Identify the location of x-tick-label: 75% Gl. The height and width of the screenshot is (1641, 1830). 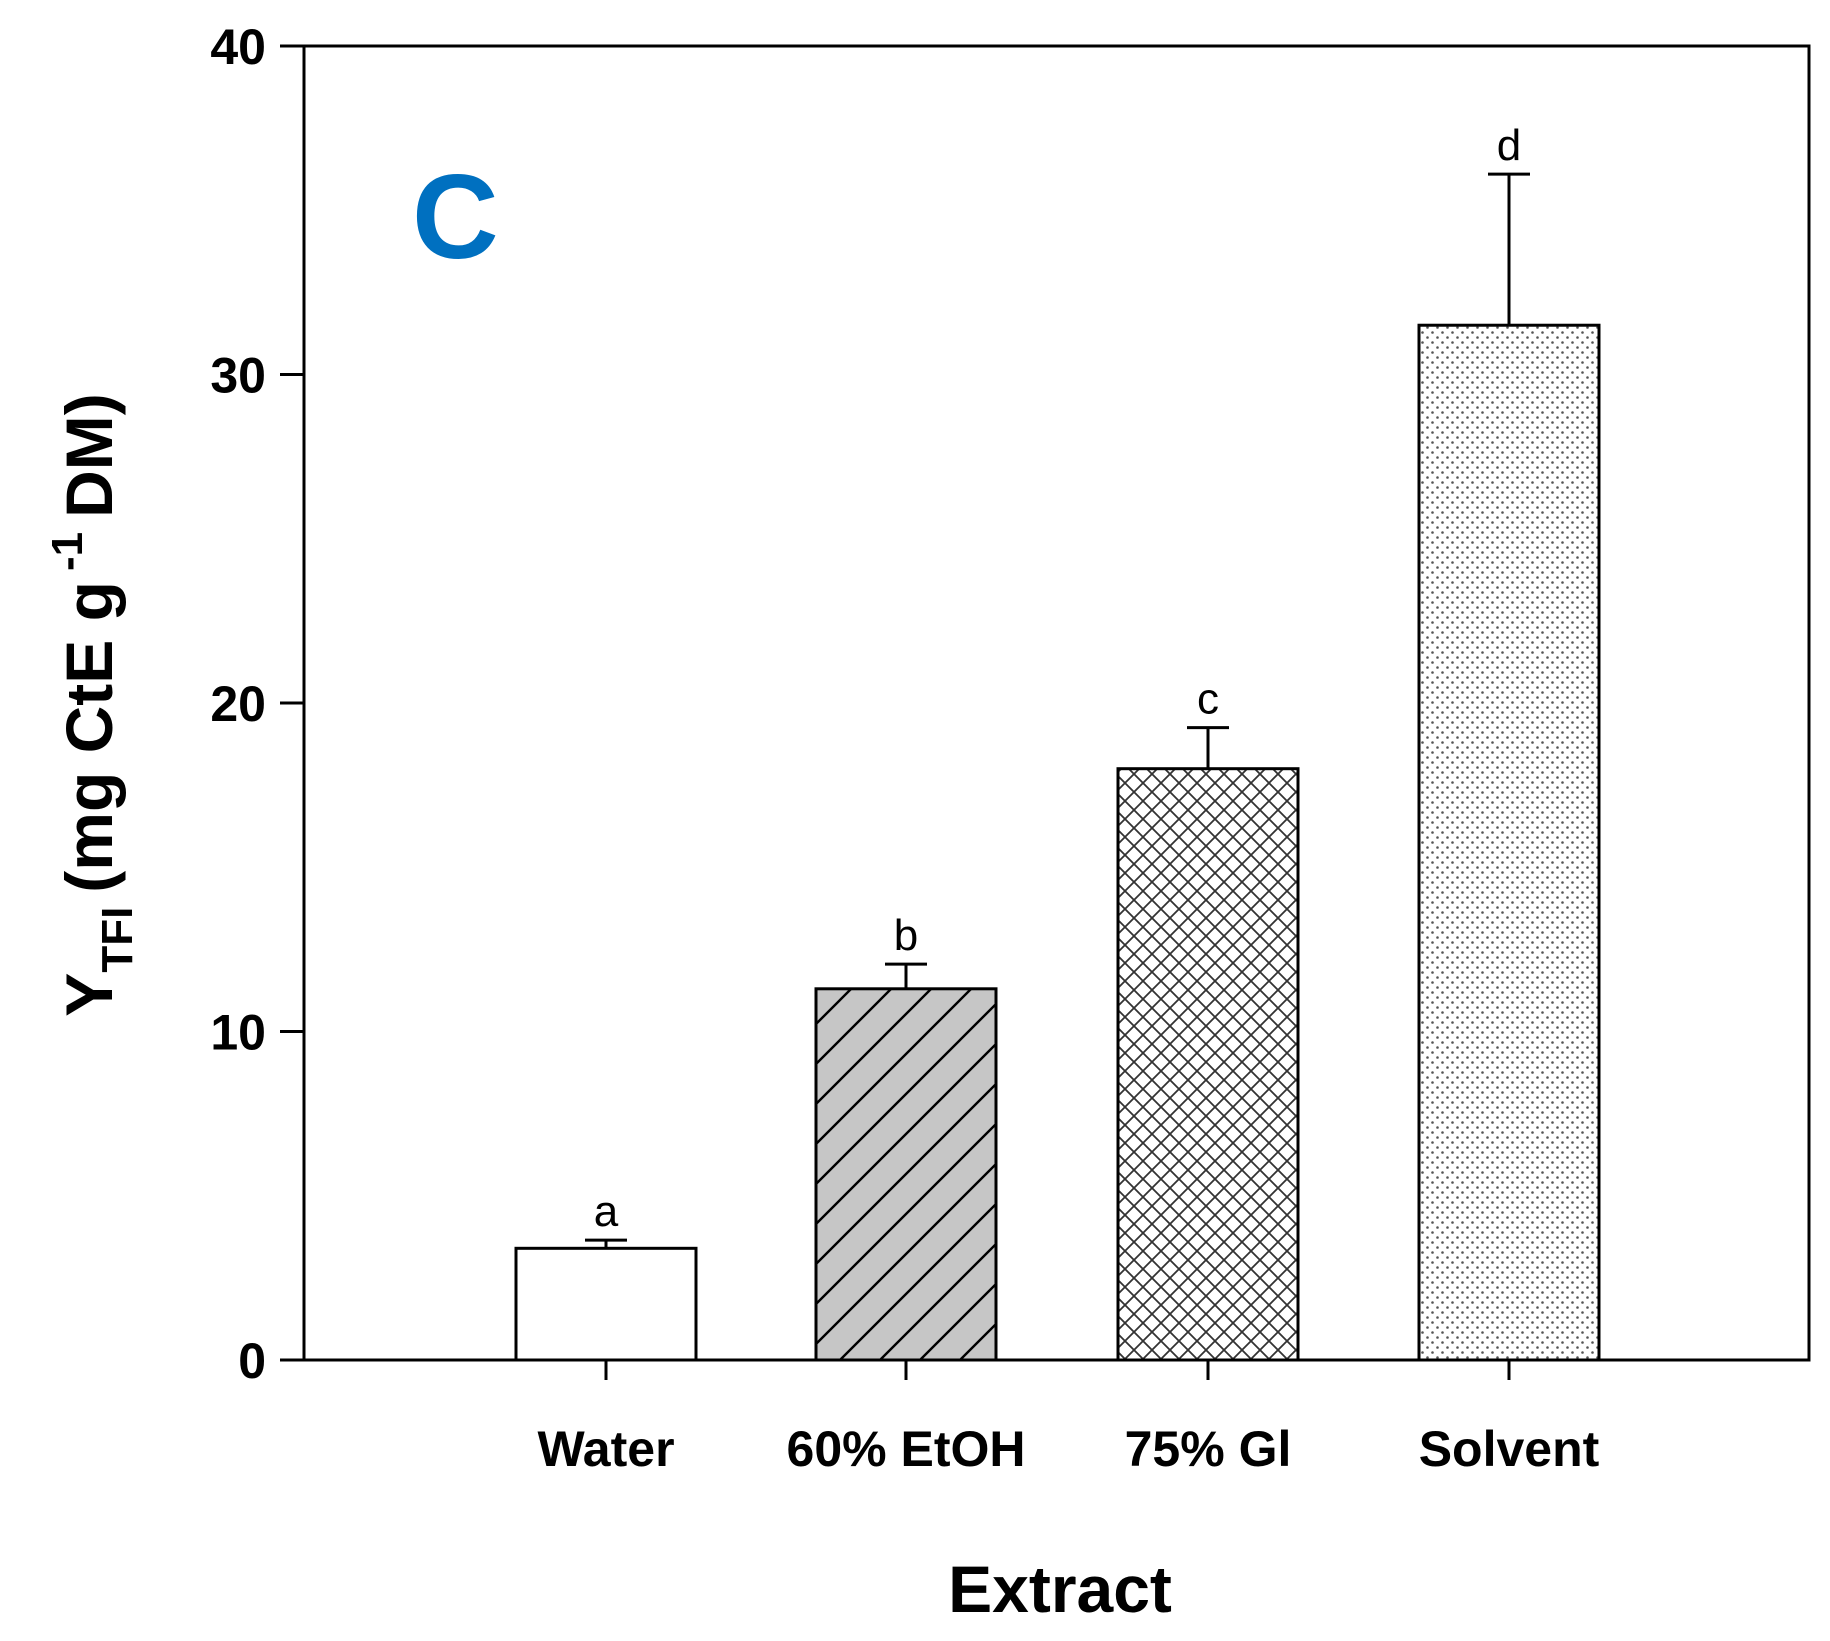
(1208, 1449).